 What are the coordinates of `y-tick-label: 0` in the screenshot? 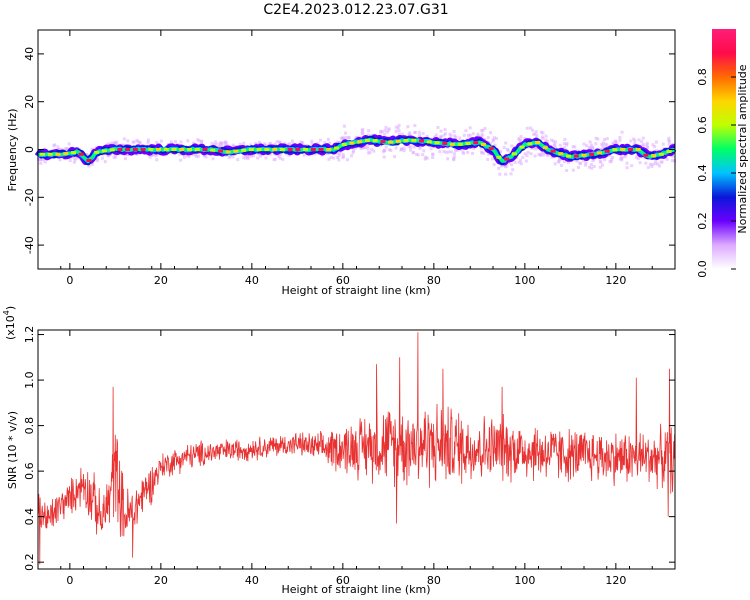 It's located at (29, 149).